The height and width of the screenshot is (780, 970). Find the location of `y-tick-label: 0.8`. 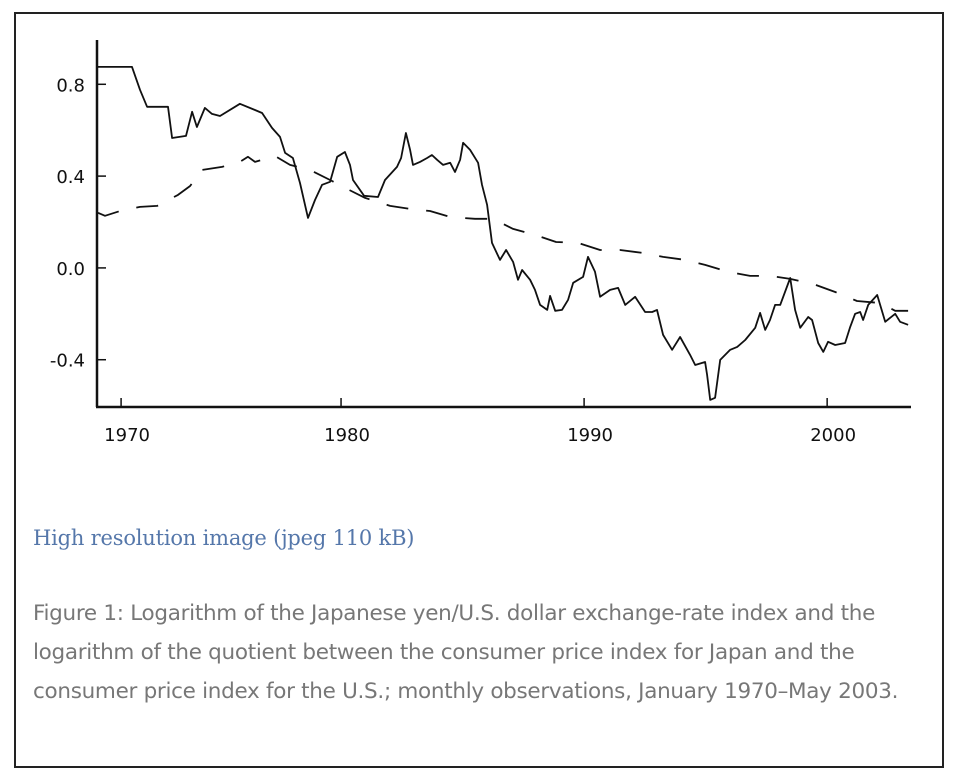

y-tick-label: 0.8 is located at coordinates (70, 85).